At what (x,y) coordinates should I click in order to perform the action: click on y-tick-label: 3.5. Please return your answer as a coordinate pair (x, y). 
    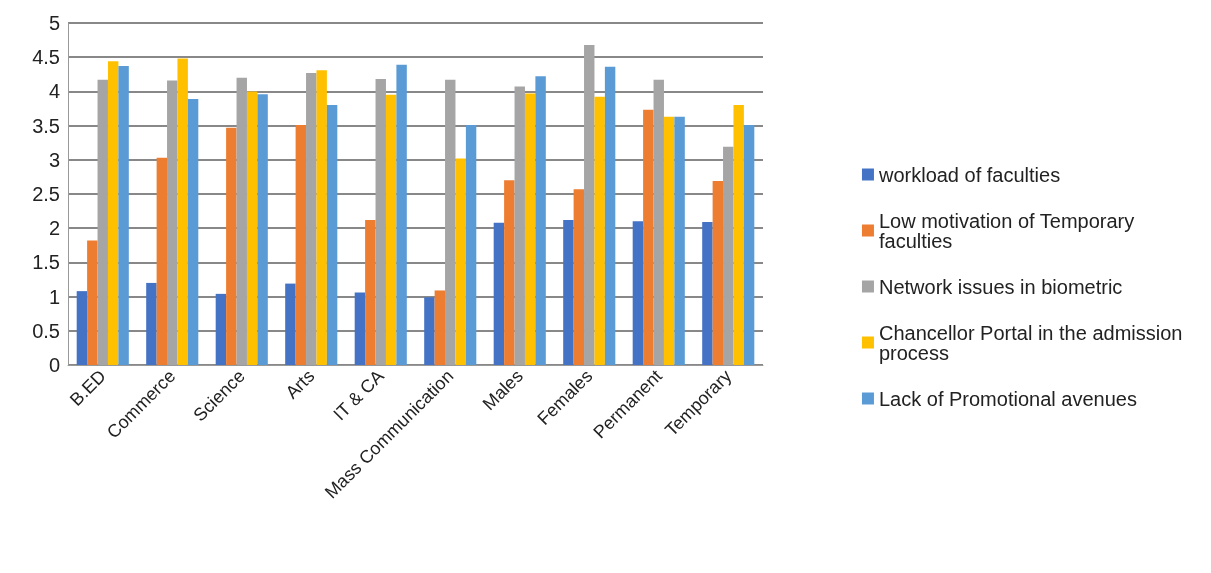
    Looking at the image, I should click on (46, 125).